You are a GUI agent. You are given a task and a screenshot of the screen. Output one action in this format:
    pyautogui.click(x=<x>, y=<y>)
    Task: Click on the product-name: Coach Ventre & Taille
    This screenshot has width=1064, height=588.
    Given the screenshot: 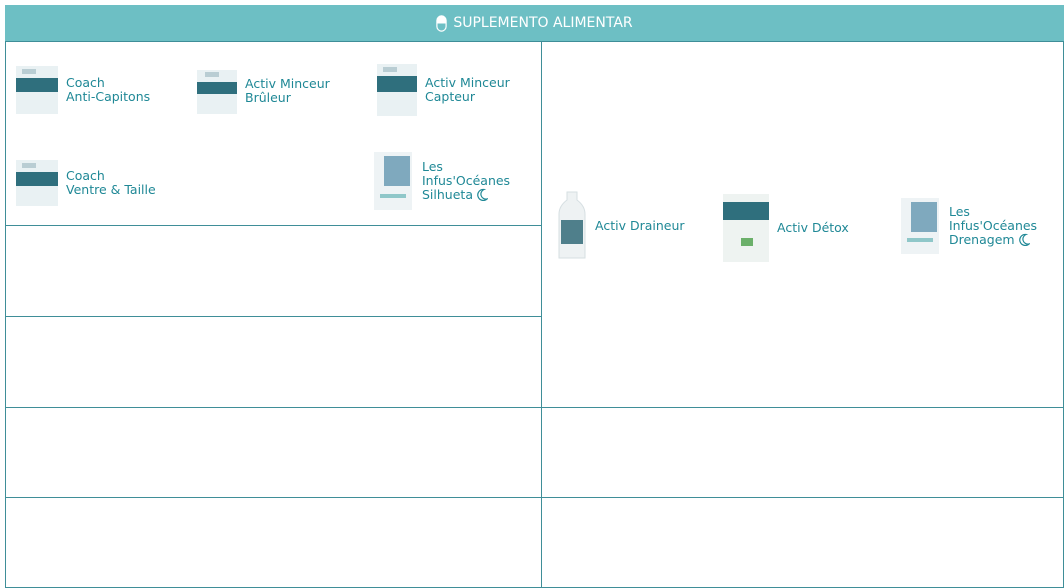 What is the action you would take?
    pyautogui.click(x=111, y=183)
    